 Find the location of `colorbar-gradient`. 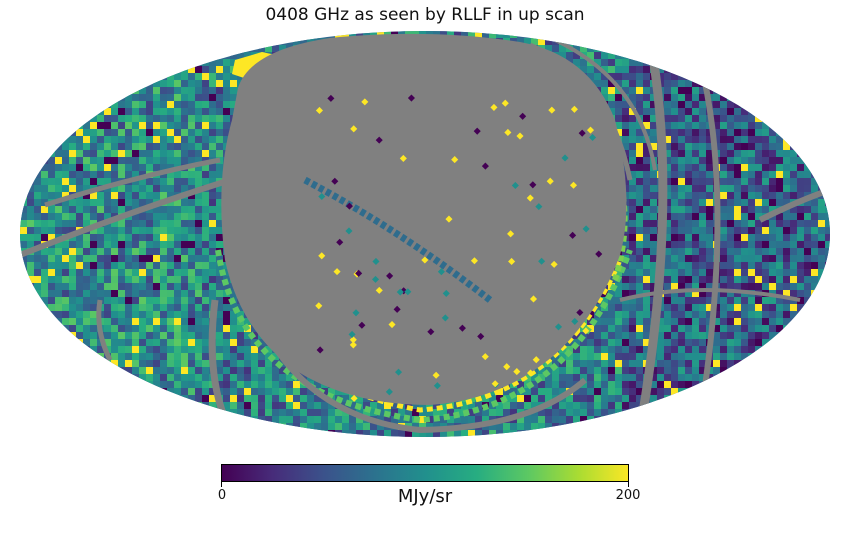

colorbar-gradient is located at coordinates (425, 473).